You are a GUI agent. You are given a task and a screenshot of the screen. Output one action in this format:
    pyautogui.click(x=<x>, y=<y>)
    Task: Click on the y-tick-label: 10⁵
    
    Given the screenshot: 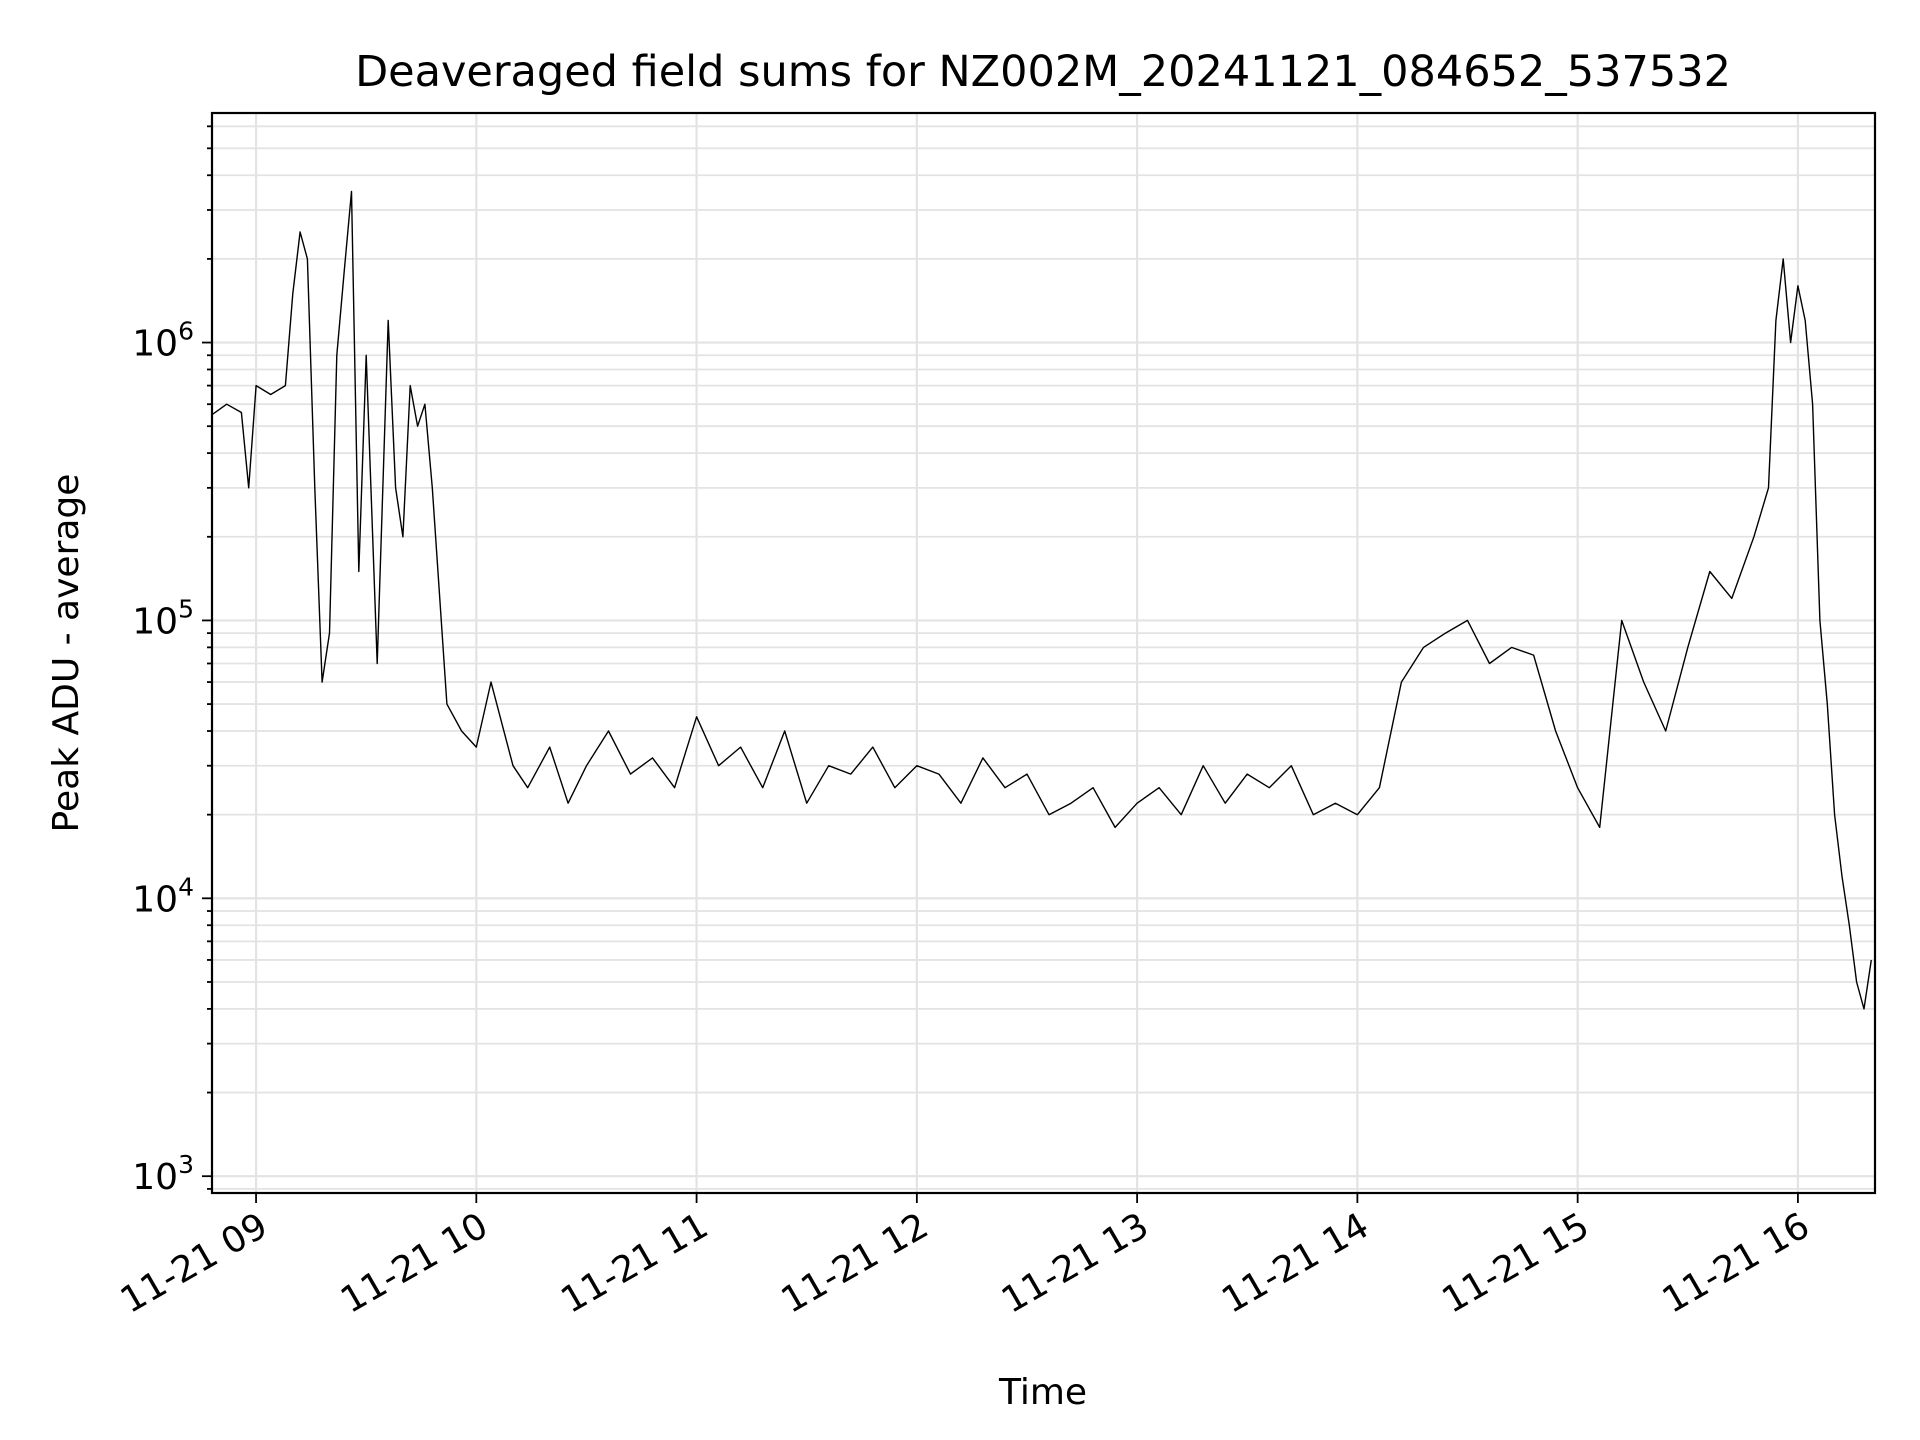 What is the action you would take?
    pyautogui.click(x=163, y=618)
    